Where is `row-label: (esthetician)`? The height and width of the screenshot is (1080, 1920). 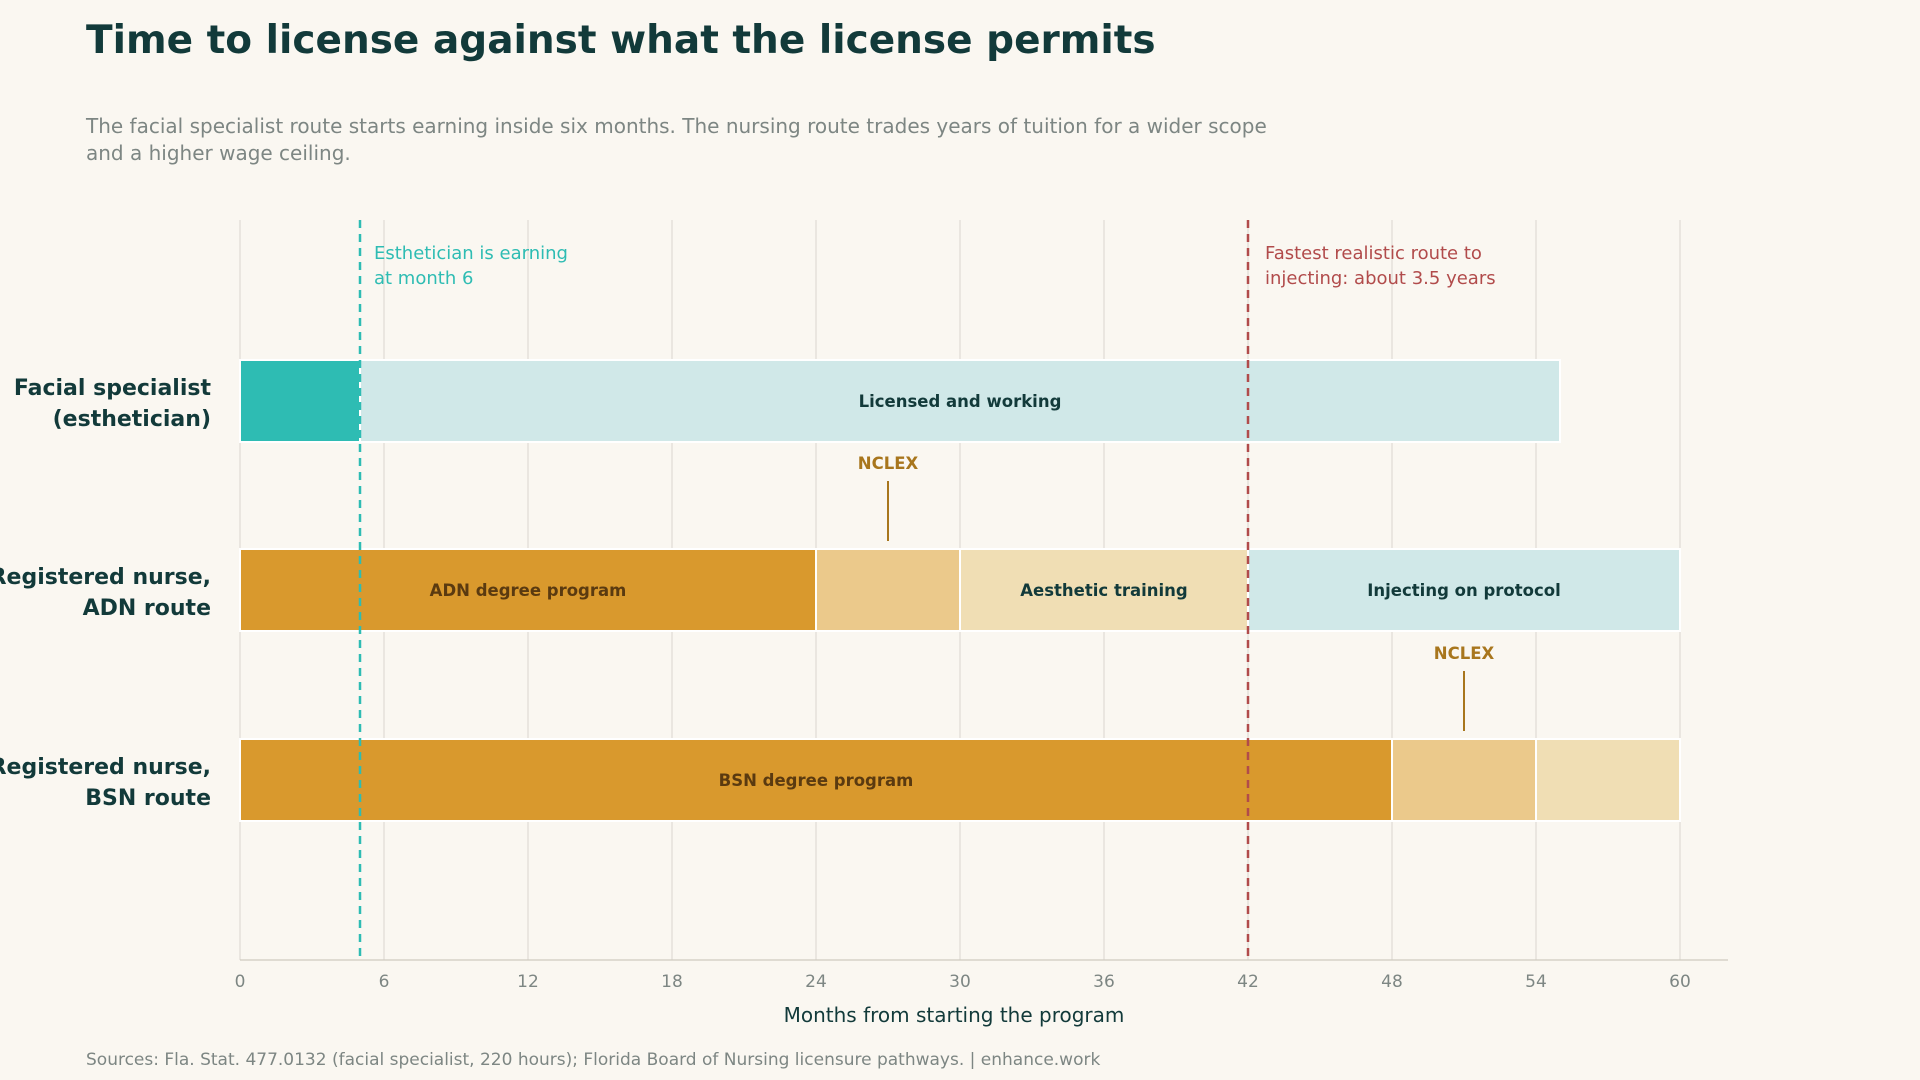 row-label: (esthetician) is located at coordinates (132, 419).